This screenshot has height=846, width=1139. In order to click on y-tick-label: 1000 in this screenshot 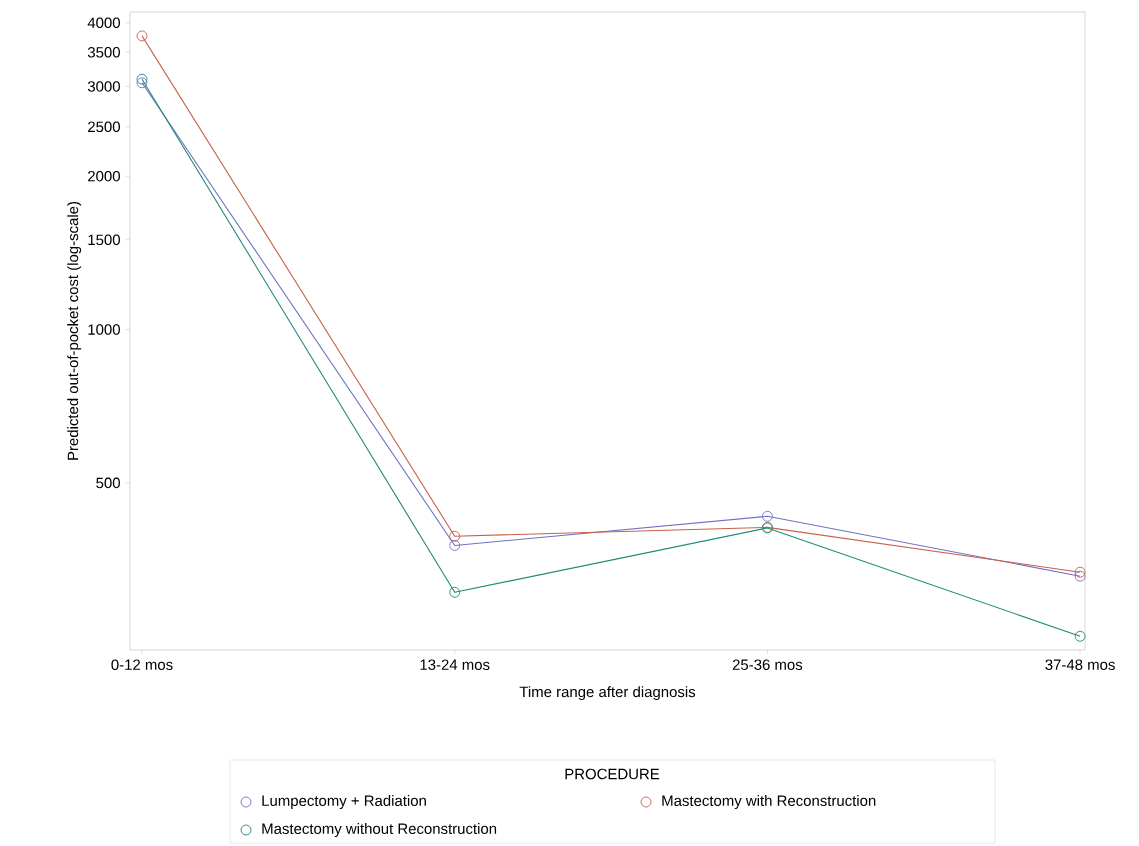, I will do `click(104, 329)`.